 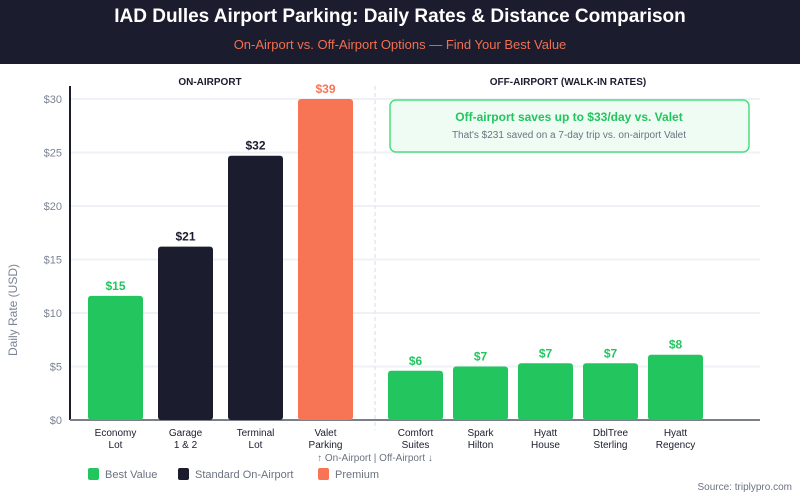 I want to click on group-header: OFF-AIRPORT (WALK-IN RATES), so click(x=568, y=82).